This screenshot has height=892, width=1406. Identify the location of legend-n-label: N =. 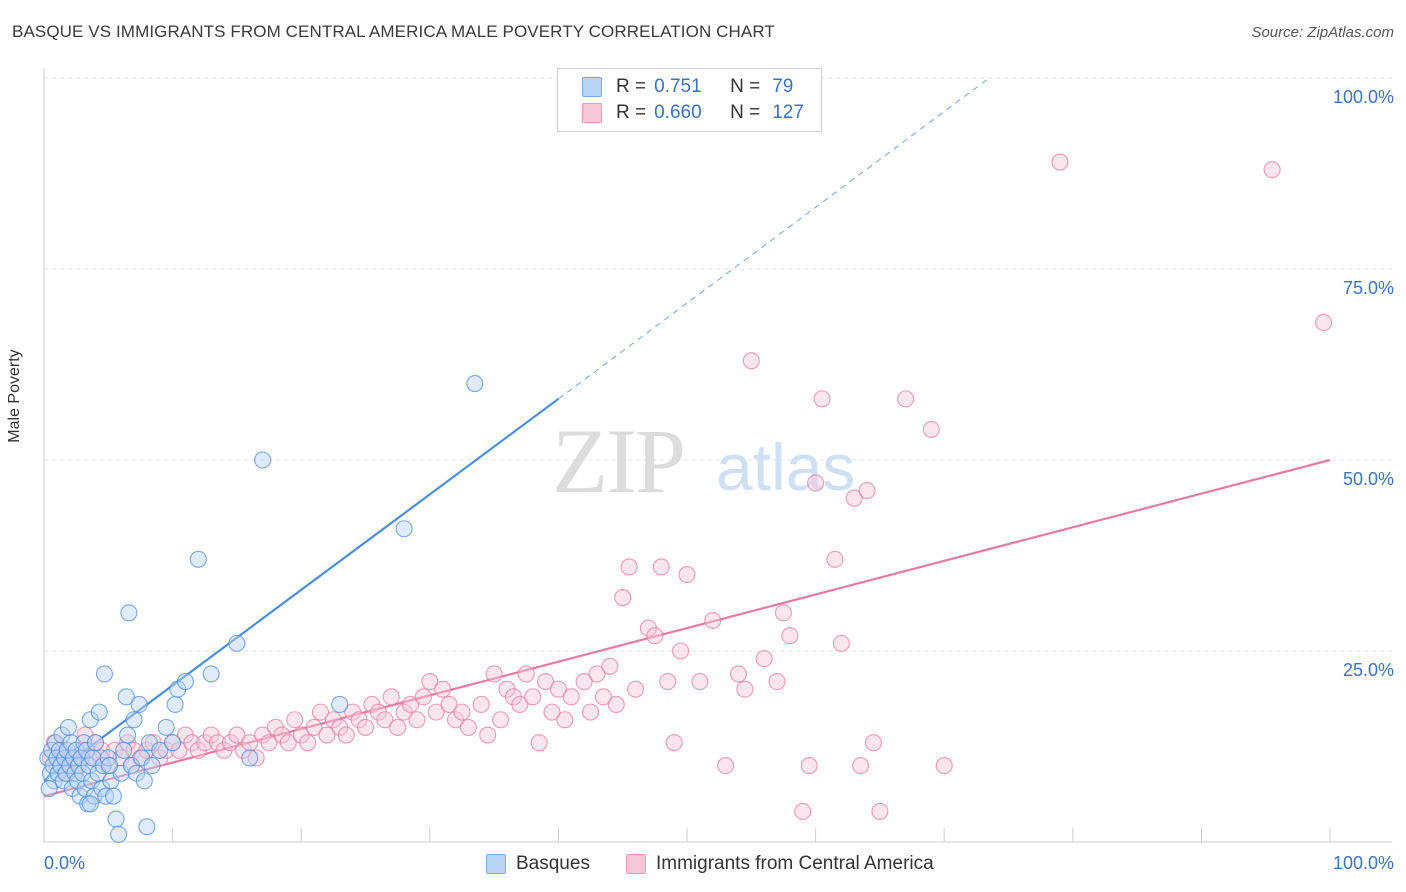
(745, 112).